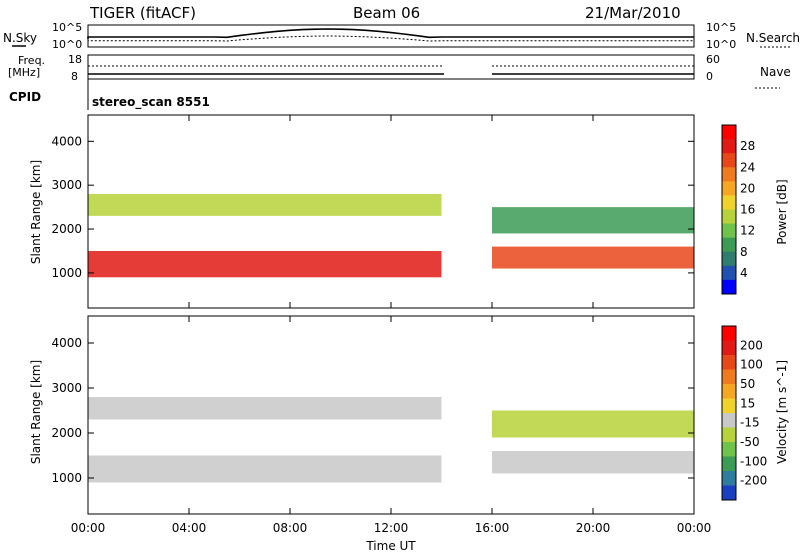  I want to click on colorbar-tick-2: 50, so click(747, 384).